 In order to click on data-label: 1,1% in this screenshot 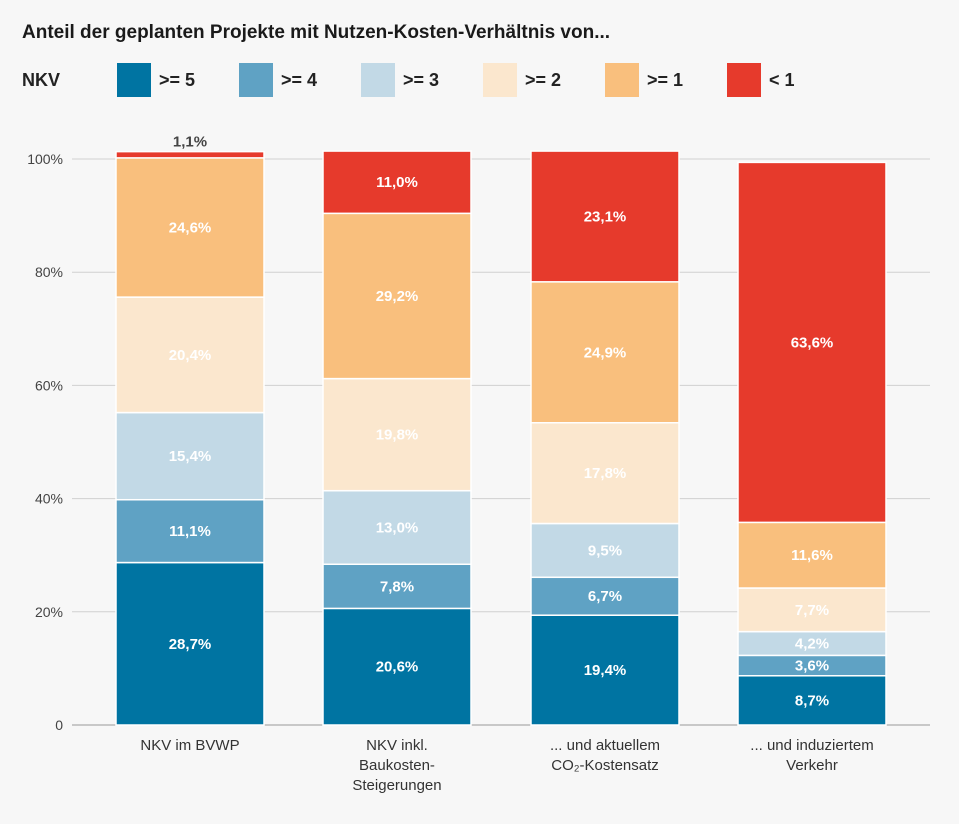, I will do `click(190, 142)`.